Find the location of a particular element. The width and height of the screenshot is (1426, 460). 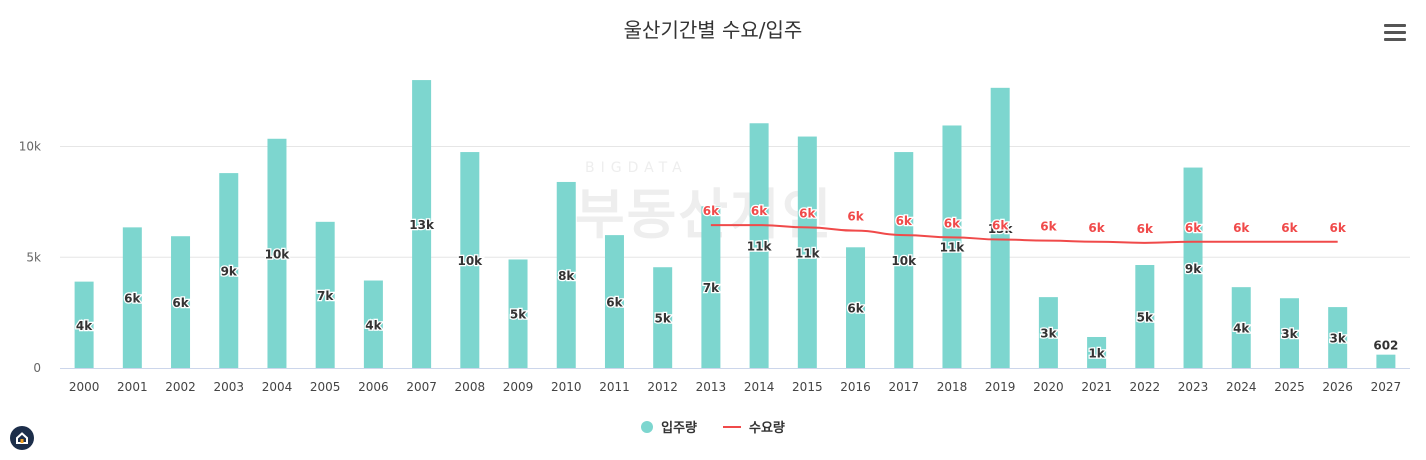

bar-2024 is located at coordinates (1241, 327).